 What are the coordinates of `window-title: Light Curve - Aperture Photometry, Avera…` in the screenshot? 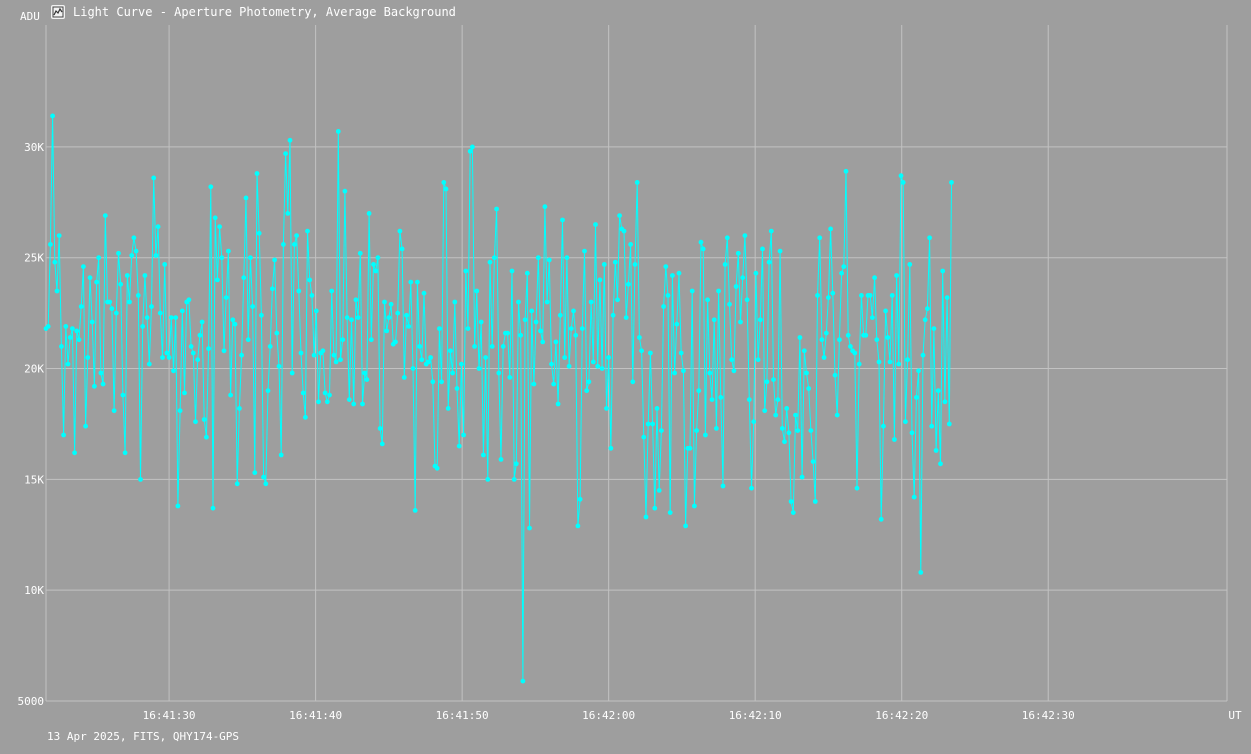 It's located at (264, 12).